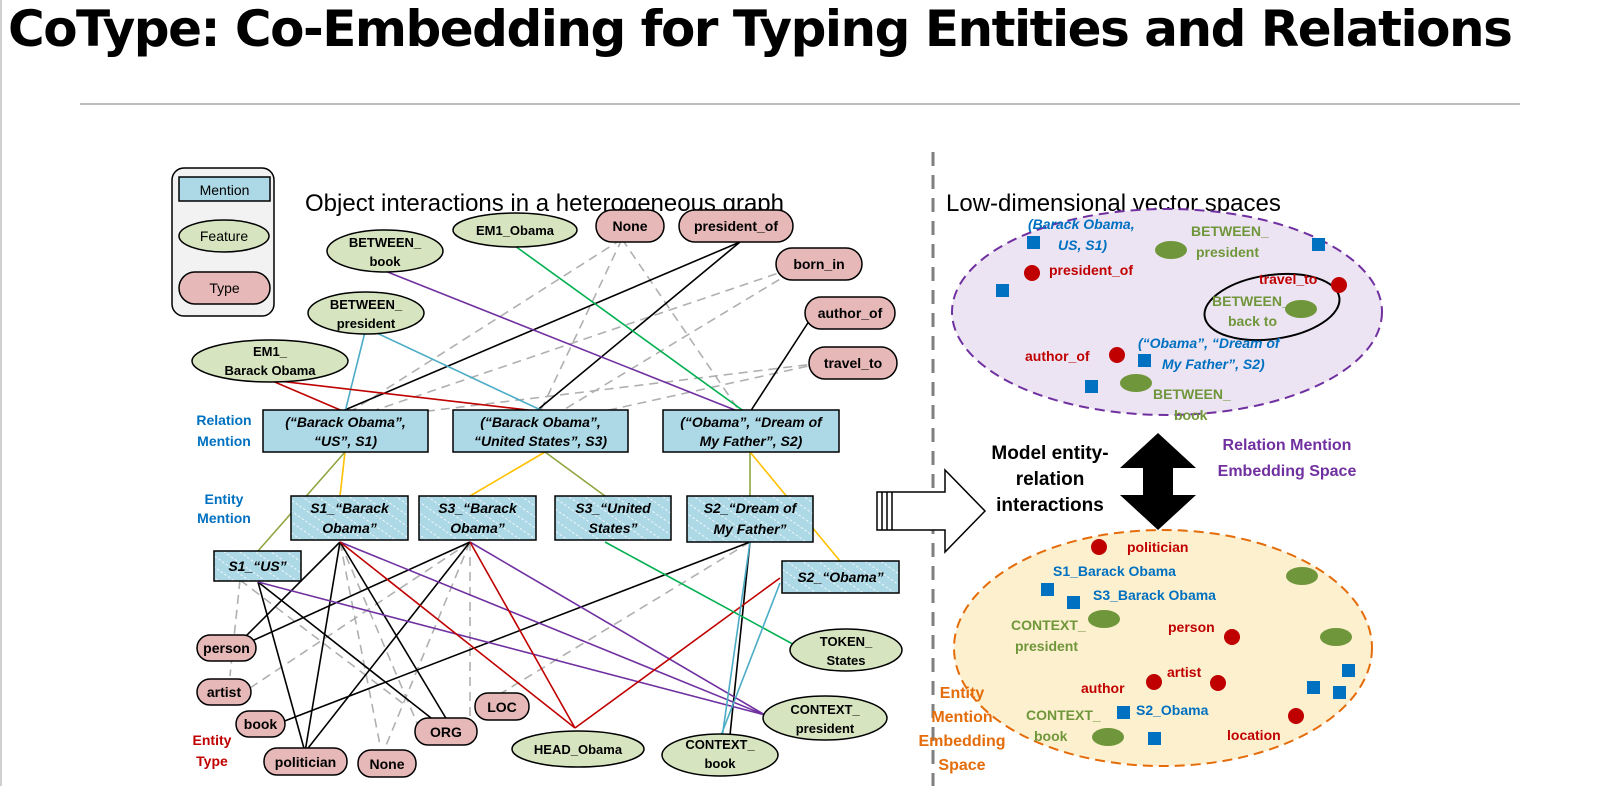  I want to click on svg-text: born_in, so click(818, 264).